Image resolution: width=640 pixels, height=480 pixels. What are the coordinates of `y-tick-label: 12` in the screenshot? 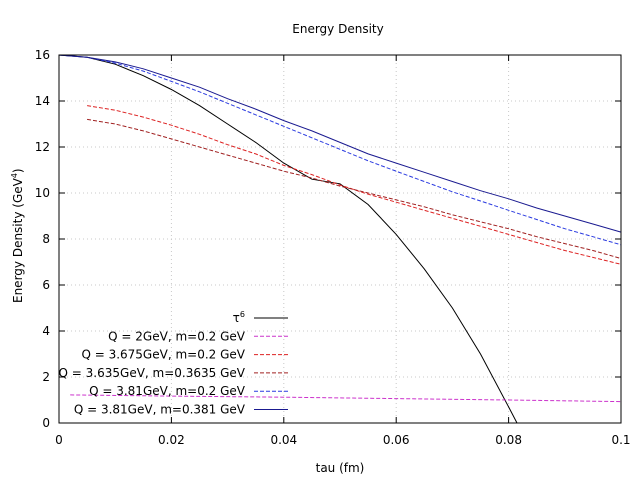 It's located at (42, 147).